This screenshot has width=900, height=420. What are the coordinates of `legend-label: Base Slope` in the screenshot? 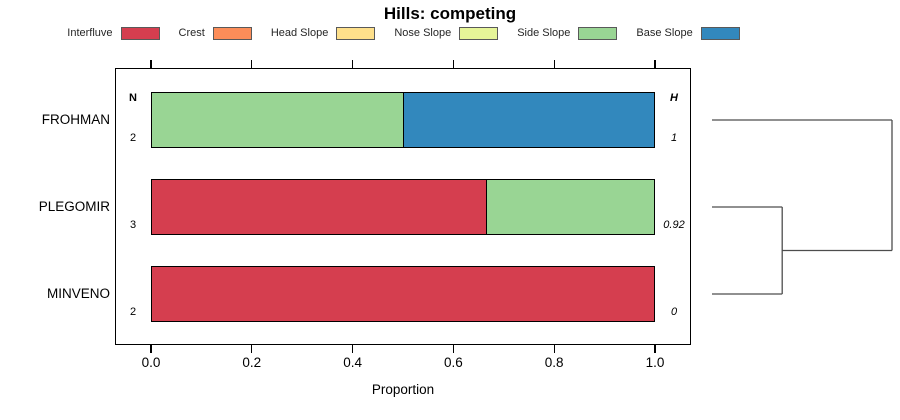 It's located at (664, 33).